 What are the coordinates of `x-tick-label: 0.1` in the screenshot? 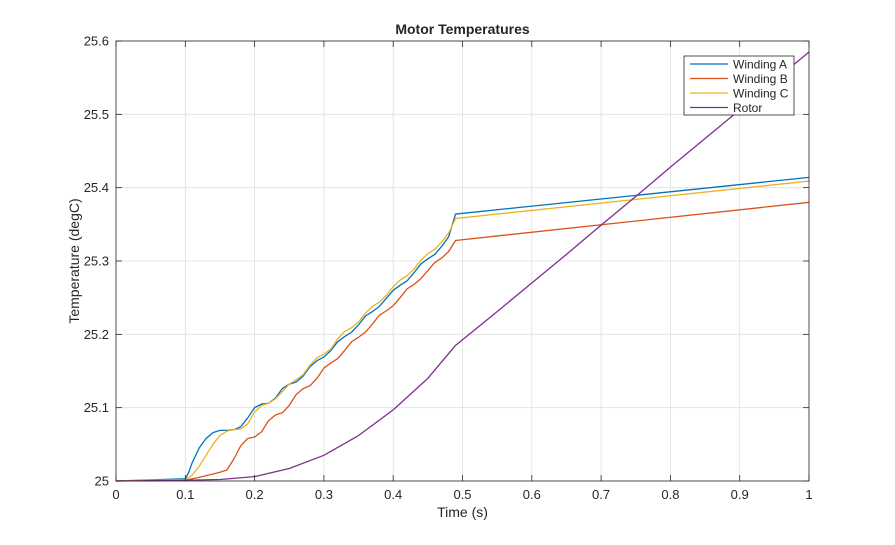 It's located at (185, 494).